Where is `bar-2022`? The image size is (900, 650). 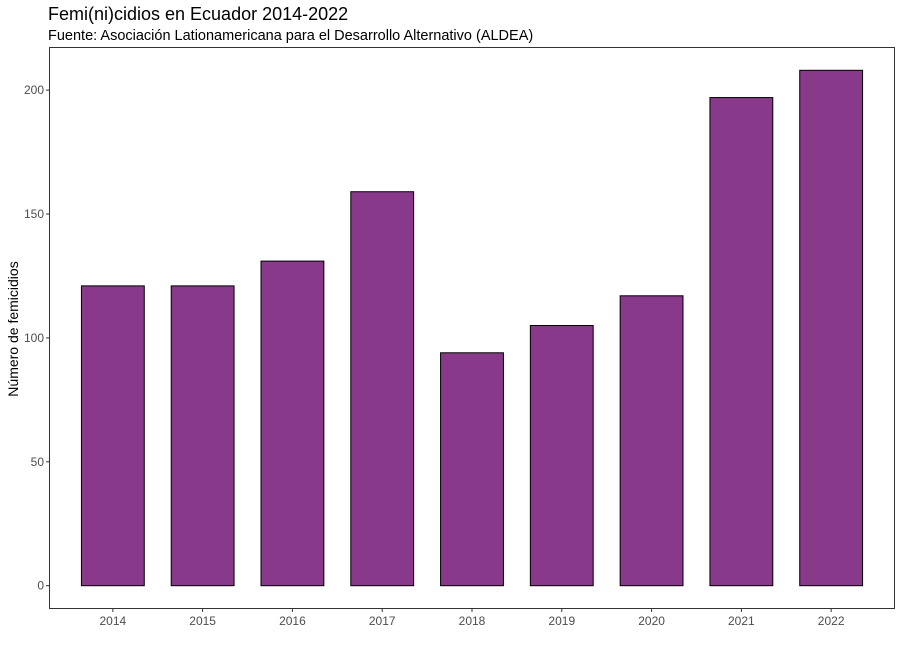 bar-2022 is located at coordinates (831, 328).